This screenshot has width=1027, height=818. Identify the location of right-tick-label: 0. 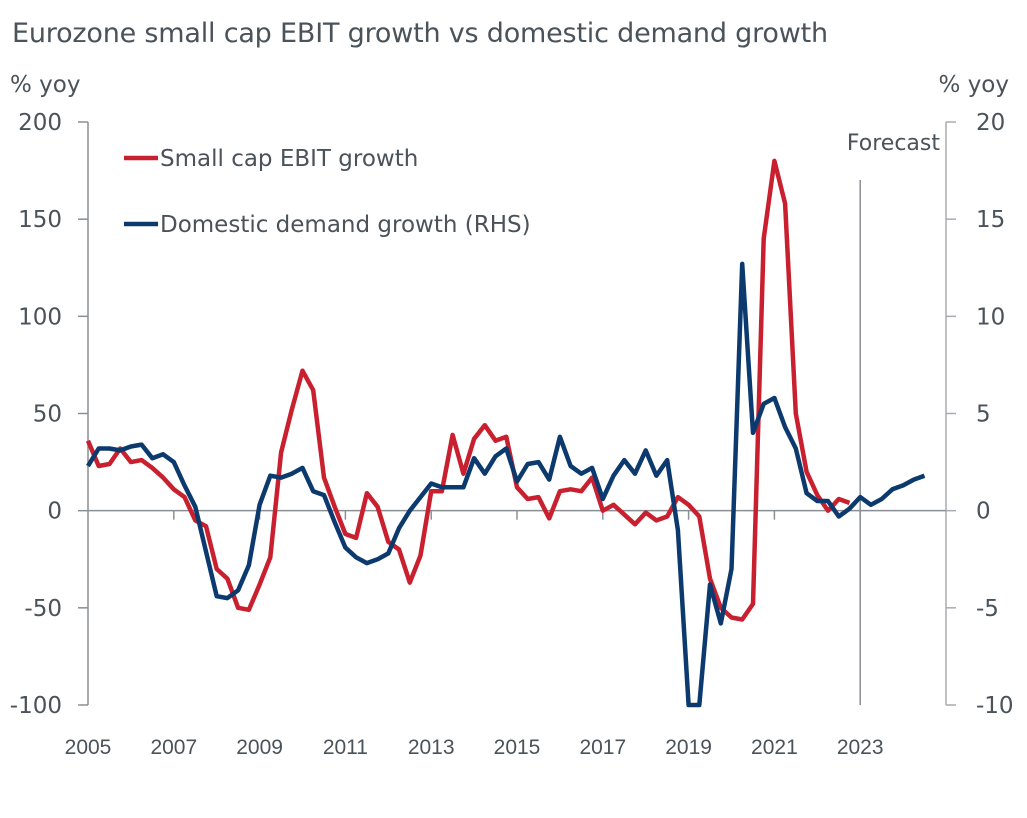
(983, 512).